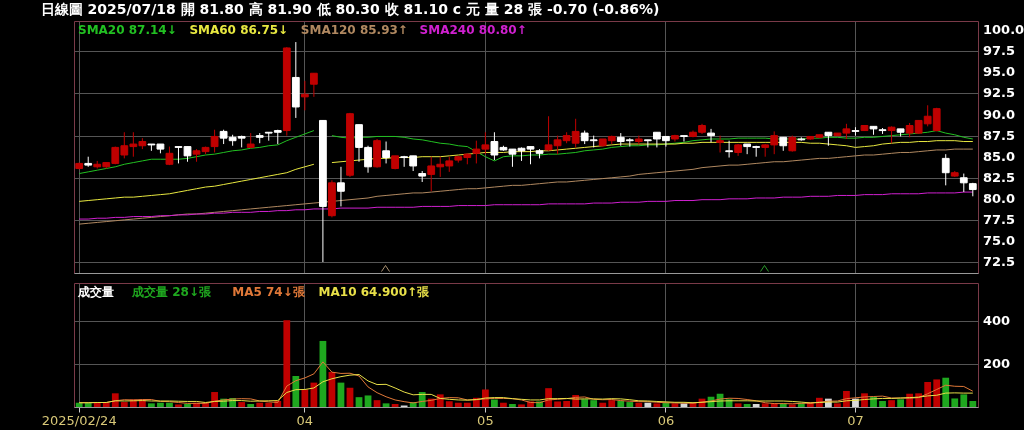  What do you see at coordinates (305, 420) in the screenshot?
I see `x-tick-label: 04` at bounding box center [305, 420].